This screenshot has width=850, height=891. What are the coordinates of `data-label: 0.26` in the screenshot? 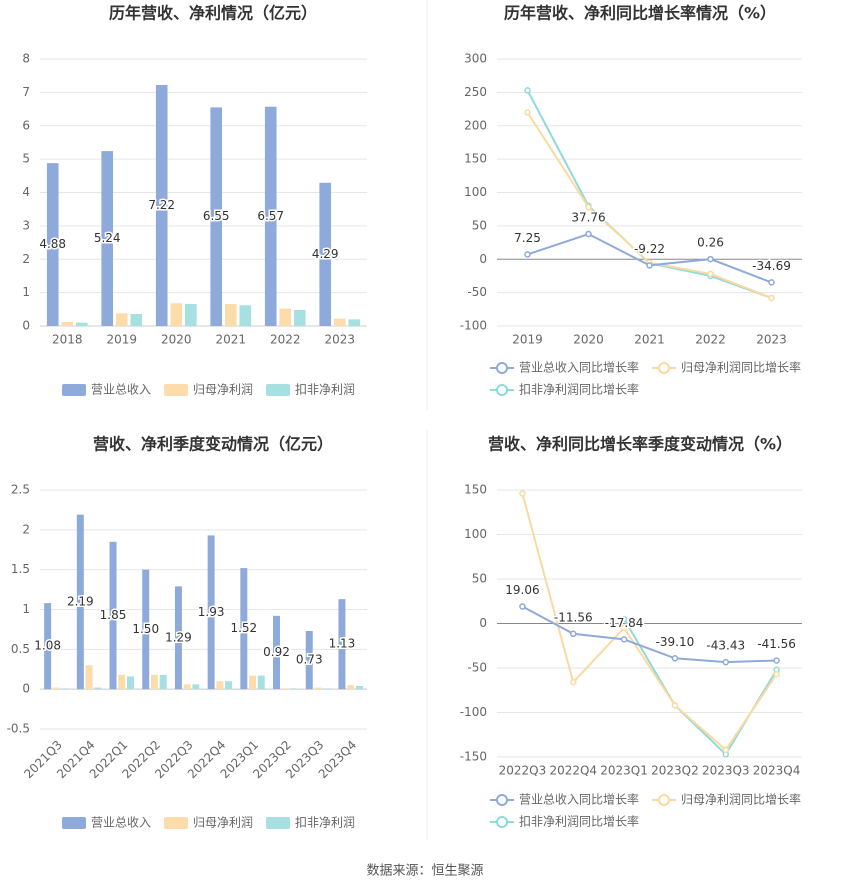 It's located at (710, 243).